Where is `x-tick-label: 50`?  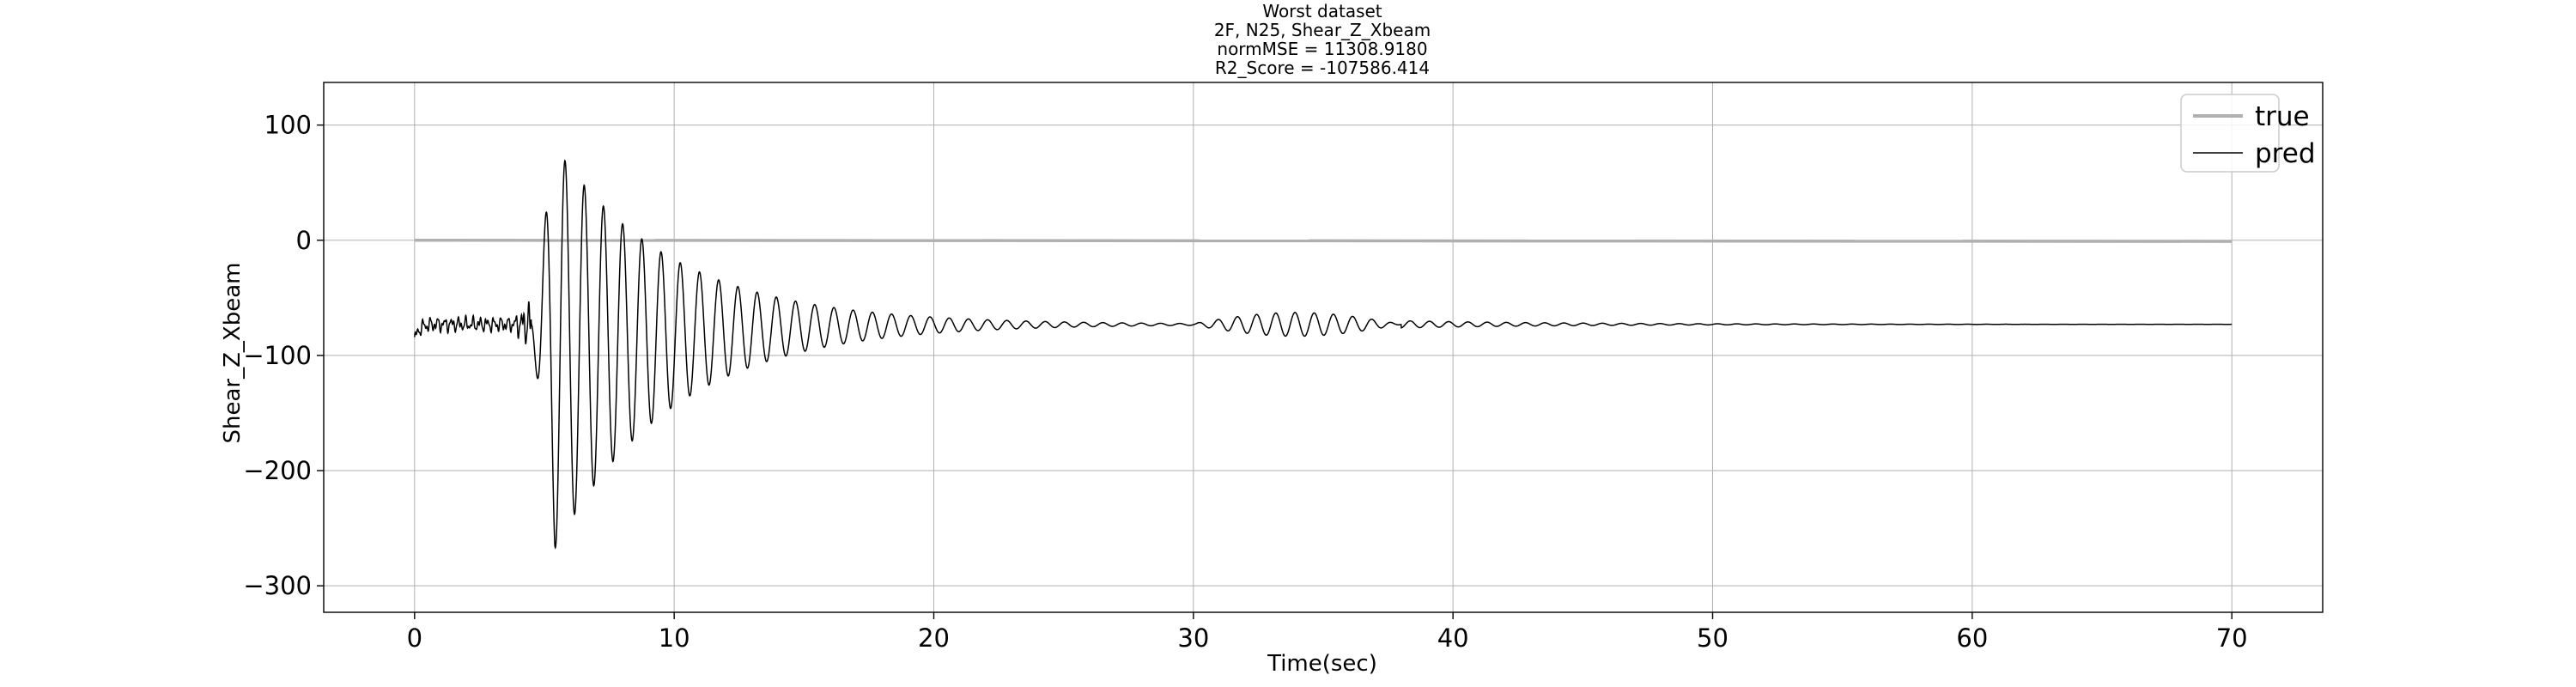
x-tick-label: 50 is located at coordinates (1712, 638).